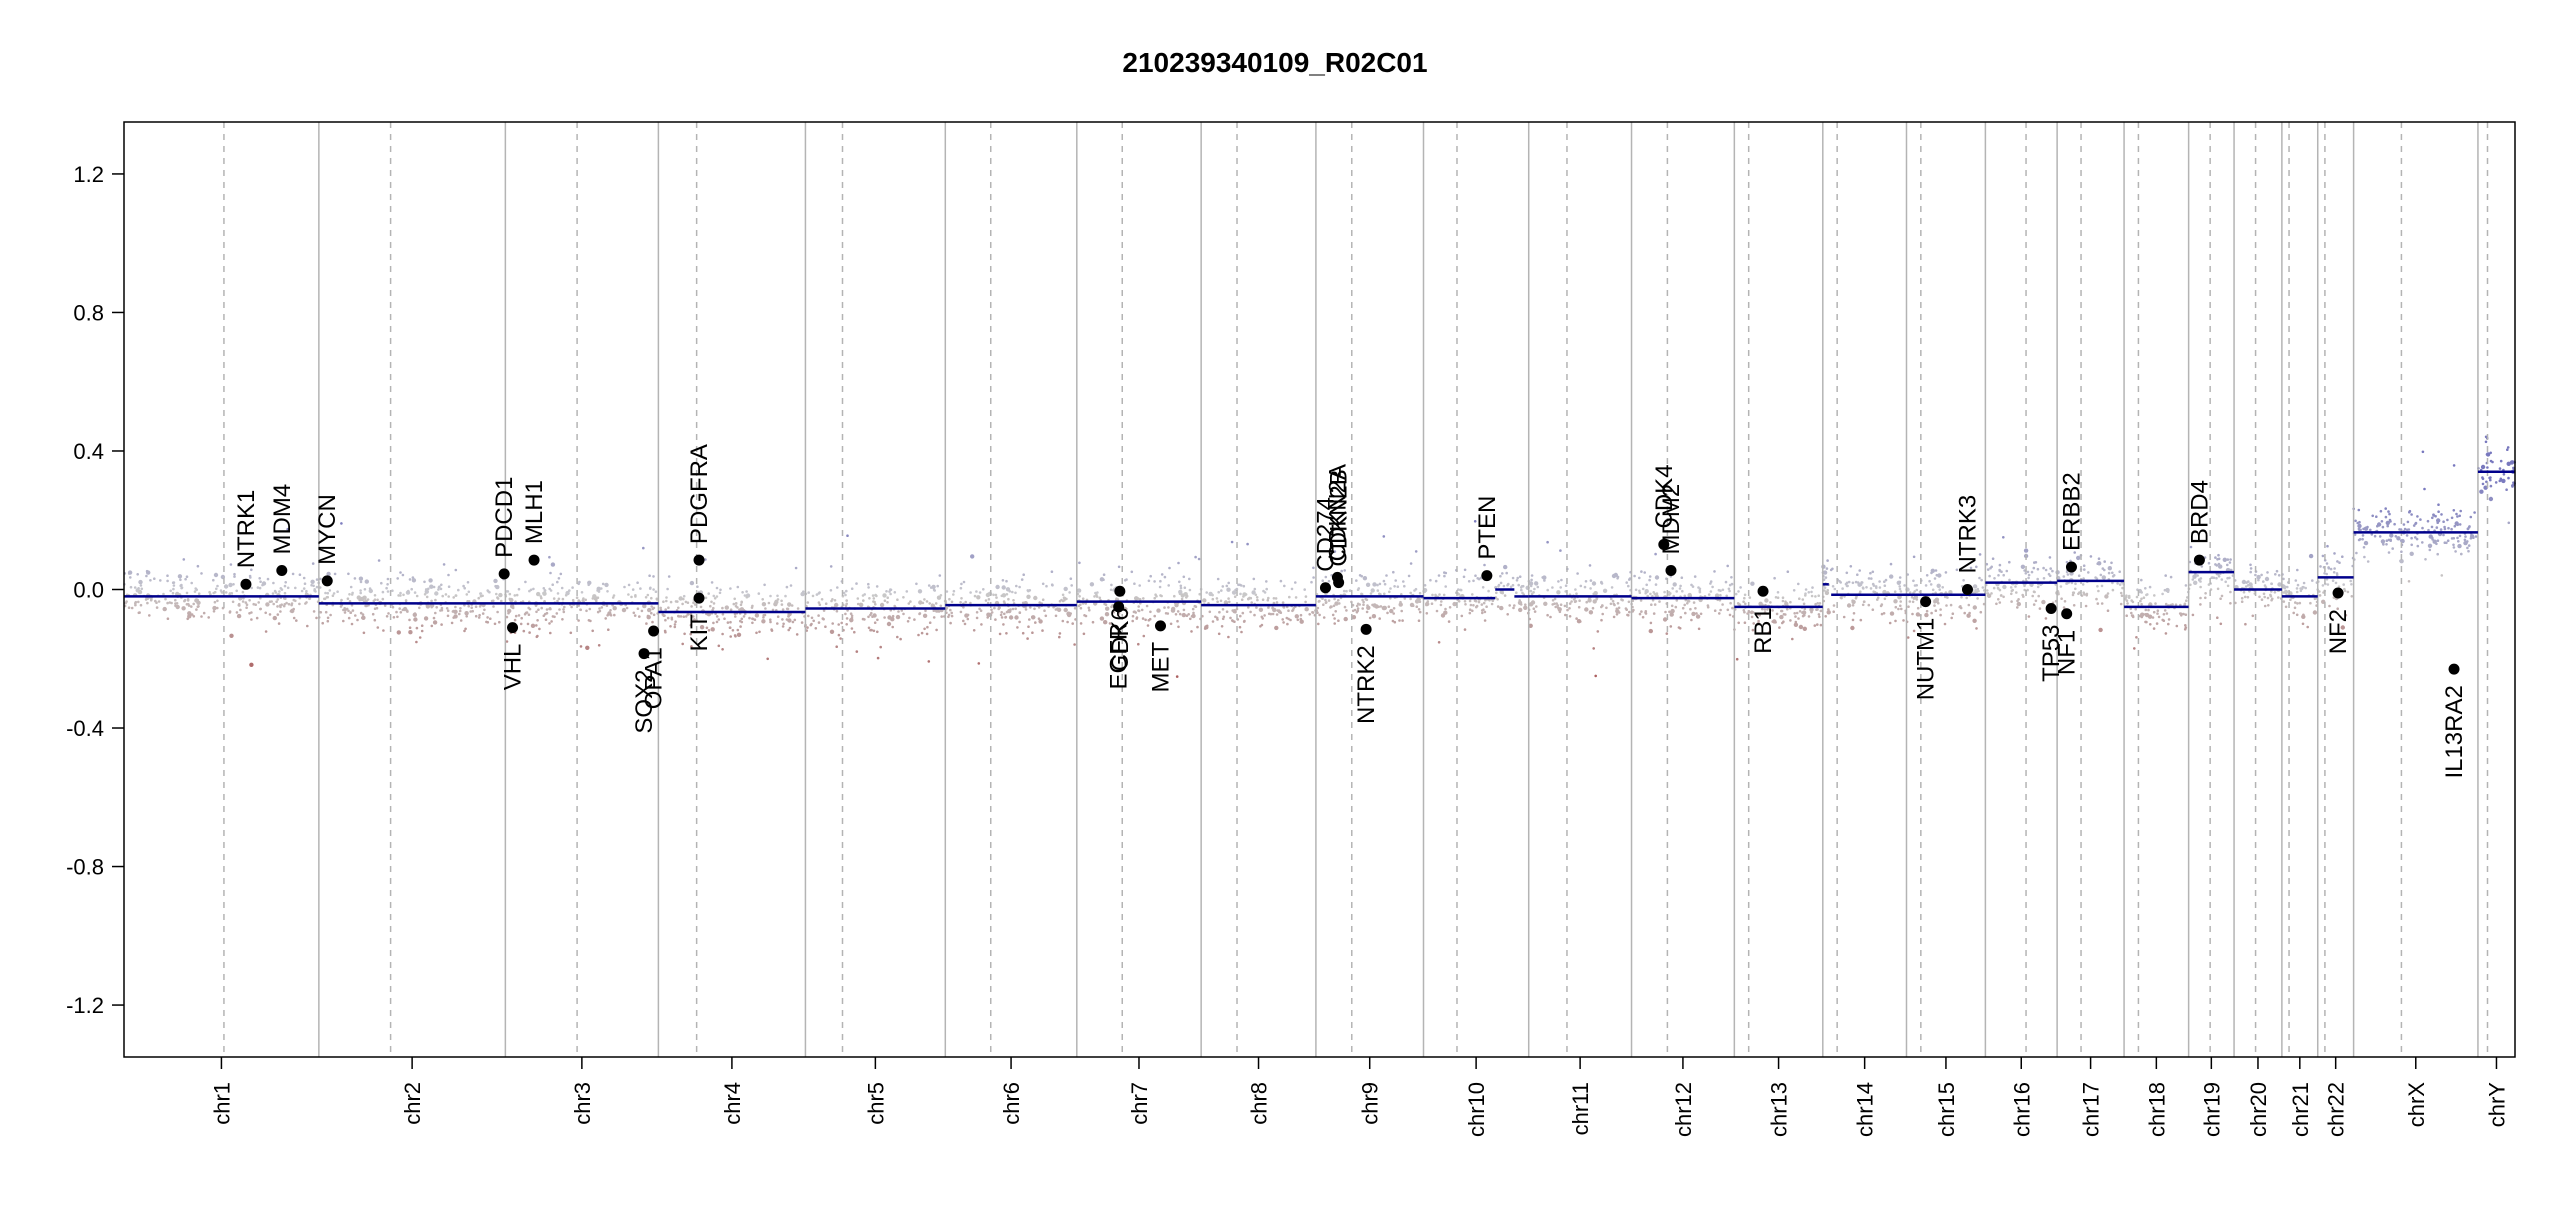 The image size is (2550, 1205). I want to click on chromosome-label: chrX, so click(2416, 1105).